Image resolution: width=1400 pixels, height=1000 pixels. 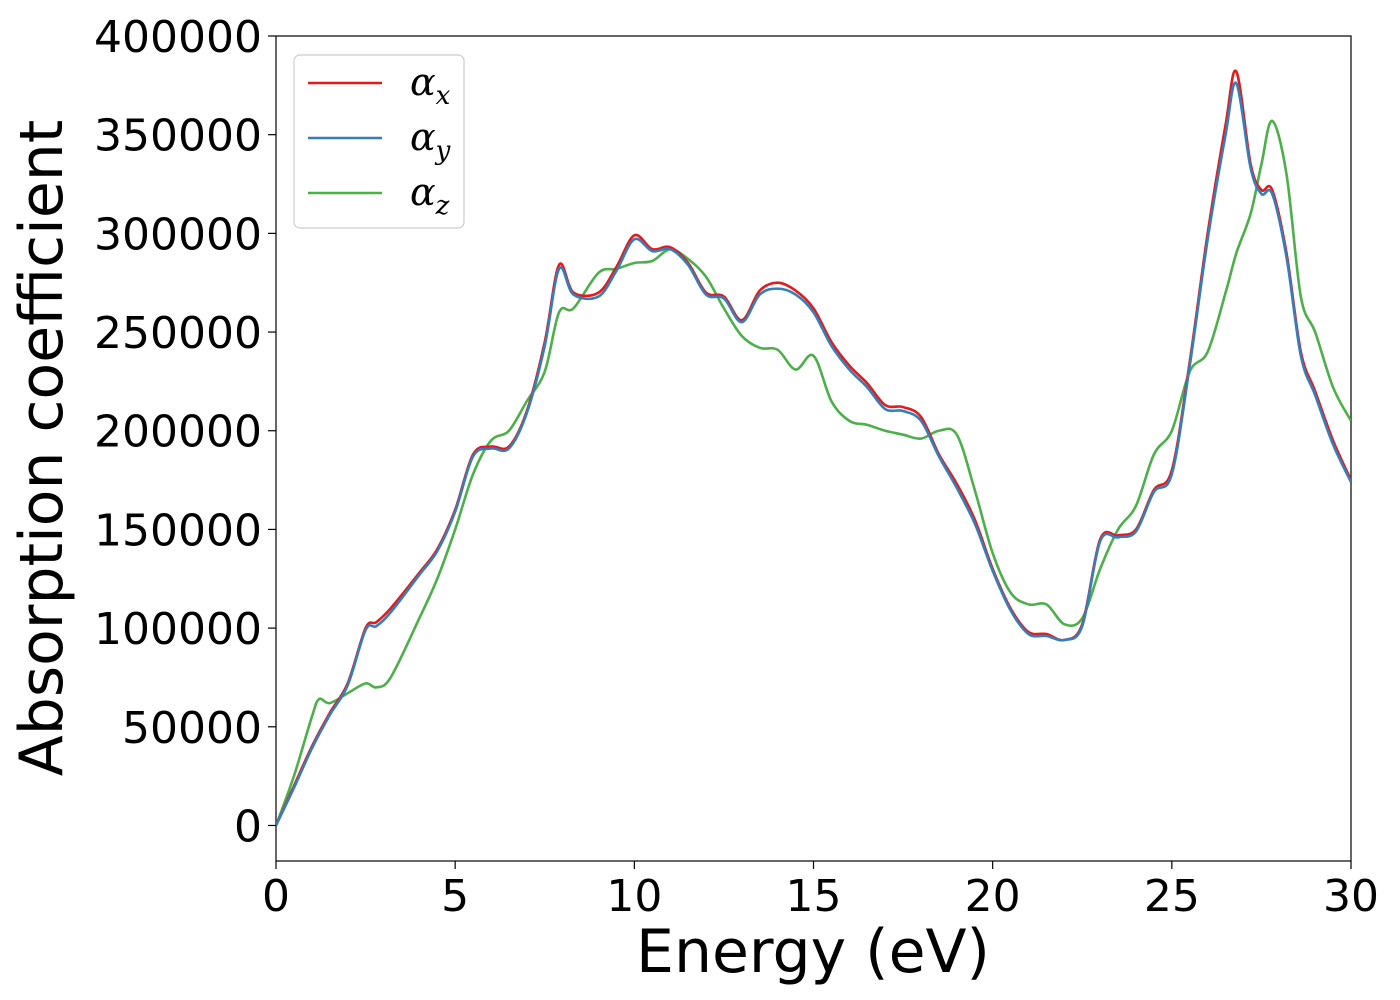 I want to click on y-tick-label: 400000, so click(x=178, y=37).